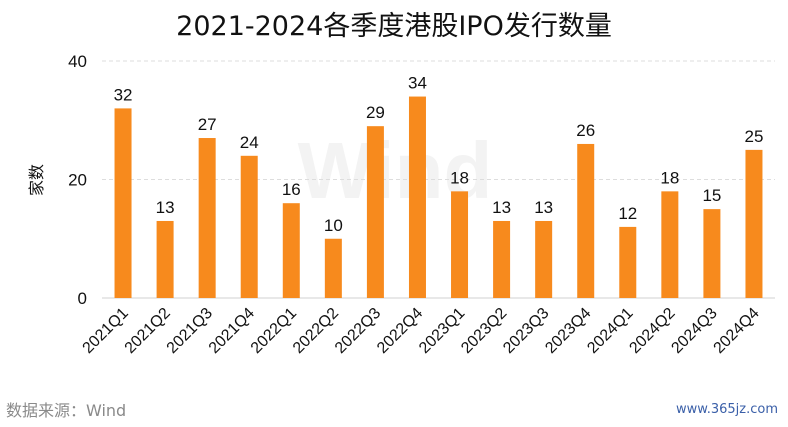  What do you see at coordinates (249, 142) in the screenshot?
I see `data-label-2021Q4: 24` at bounding box center [249, 142].